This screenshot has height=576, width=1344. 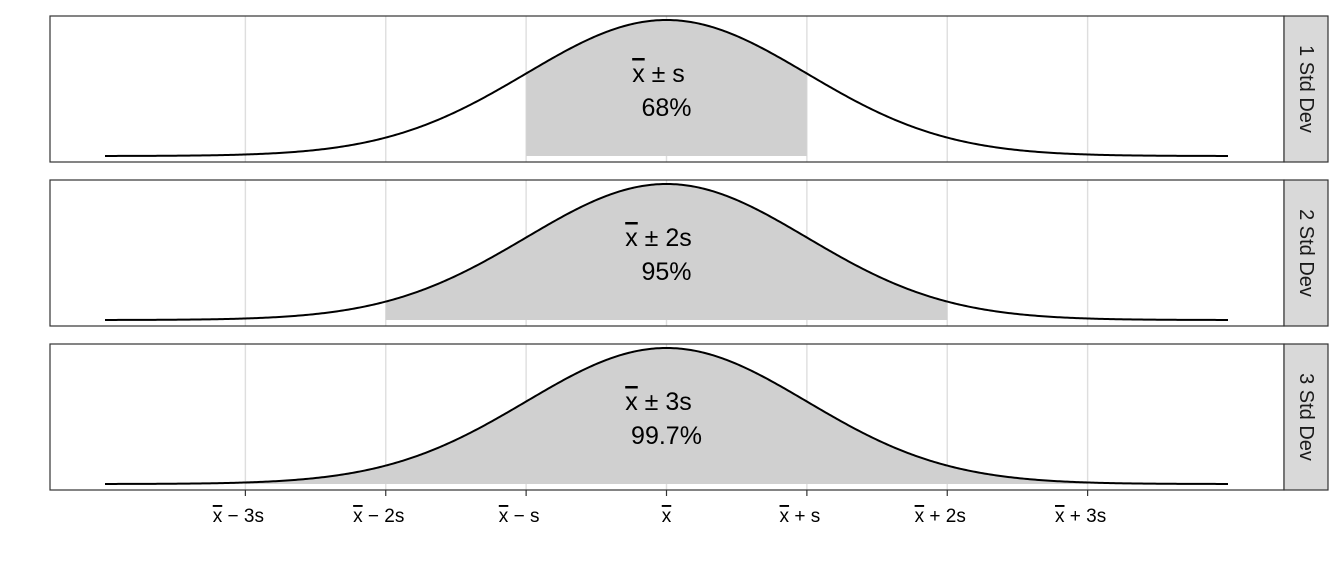 What do you see at coordinates (378, 516) in the screenshot?
I see `x-tick-label: x − 2s` at bounding box center [378, 516].